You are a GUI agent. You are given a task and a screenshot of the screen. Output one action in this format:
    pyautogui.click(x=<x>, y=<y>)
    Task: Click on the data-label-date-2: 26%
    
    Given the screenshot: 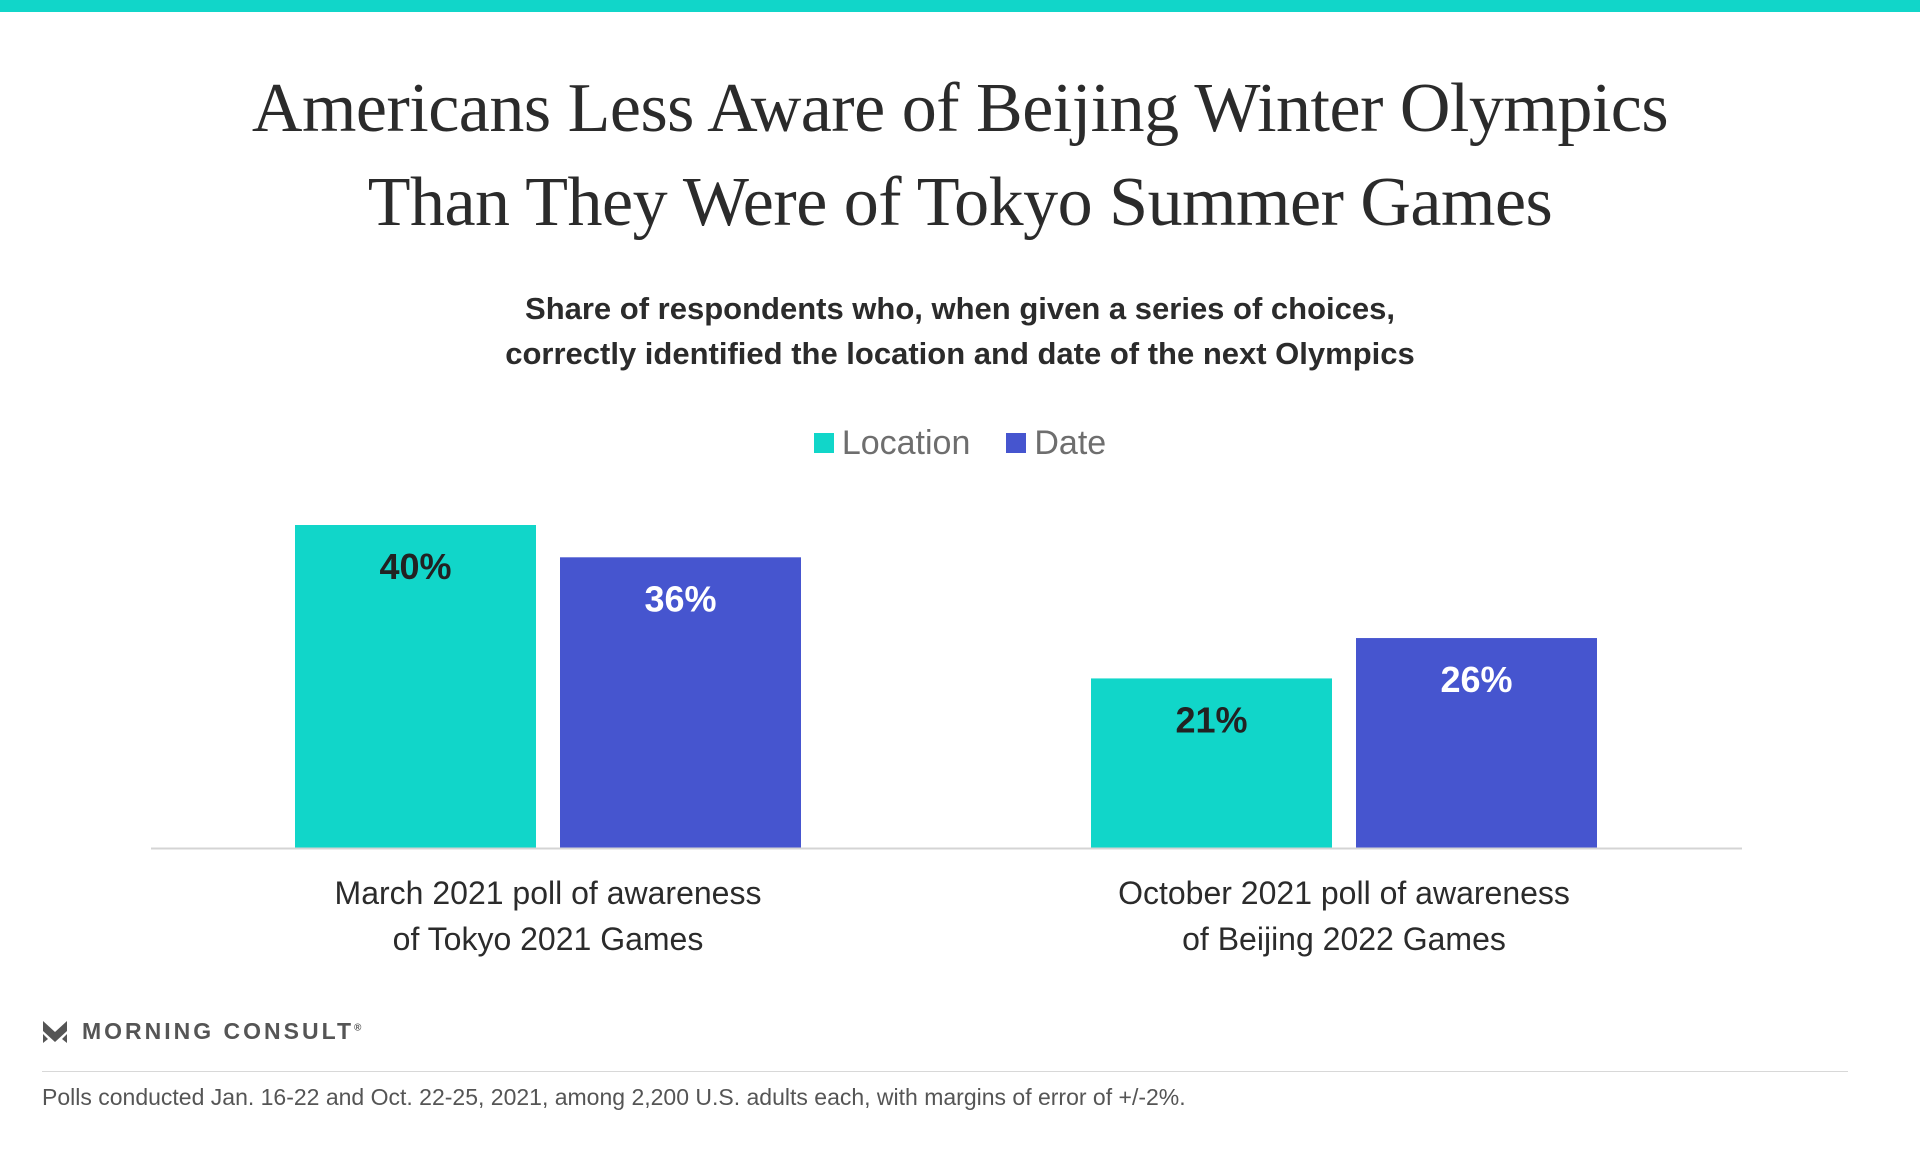 What is the action you would take?
    pyautogui.click(x=1476, y=679)
    